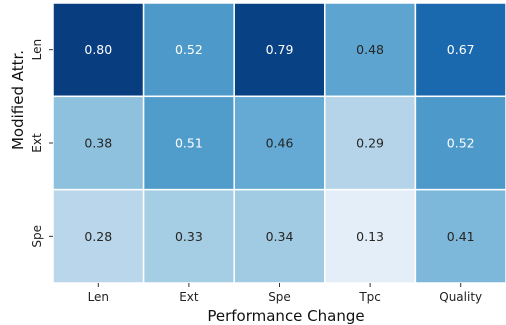 The height and width of the screenshot is (325, 506). Describe the element at coordinates (370, 49) in the screenshot. I see `cell-value-label: 0.48` at that location.